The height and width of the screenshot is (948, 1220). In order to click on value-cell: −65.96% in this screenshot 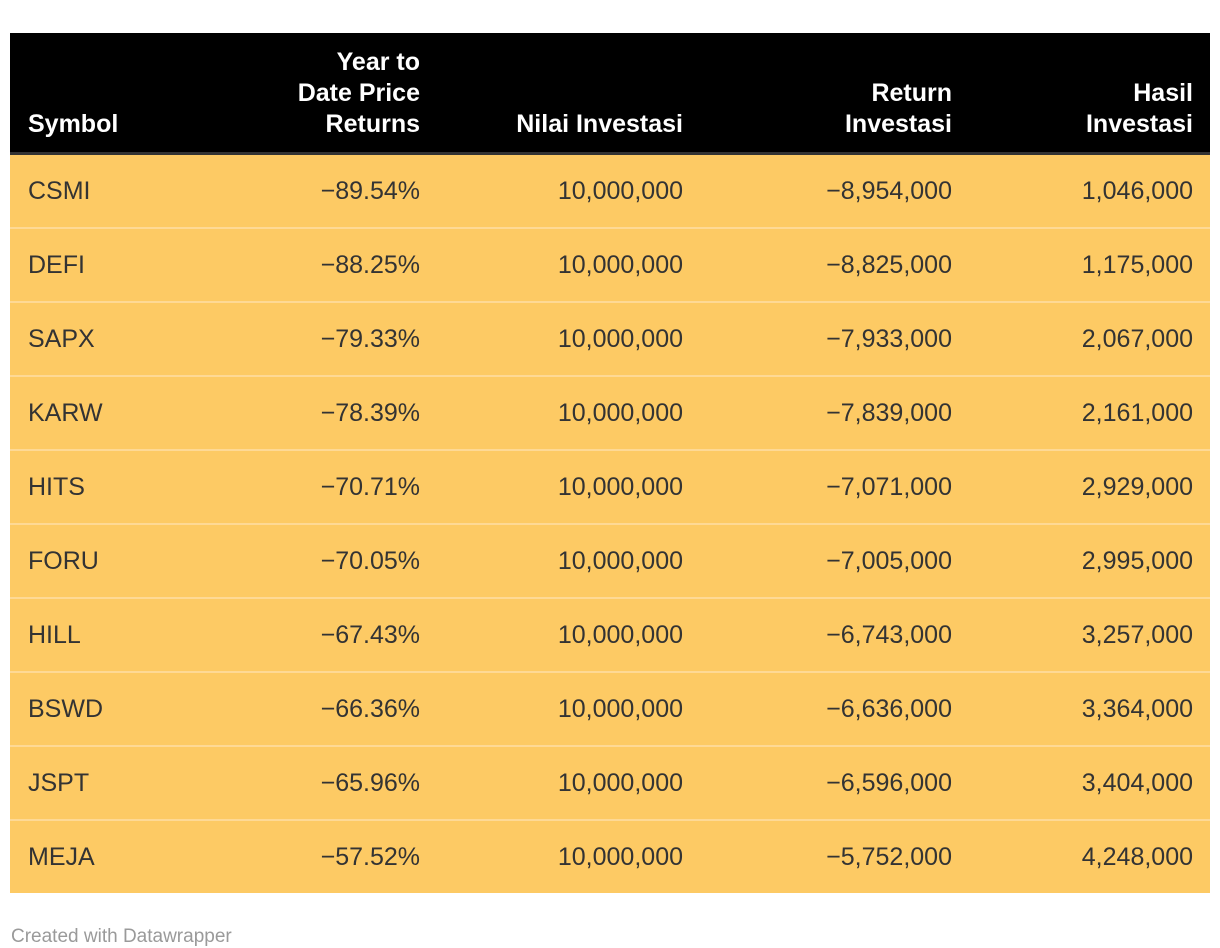, I will do `click(313, 782)`.